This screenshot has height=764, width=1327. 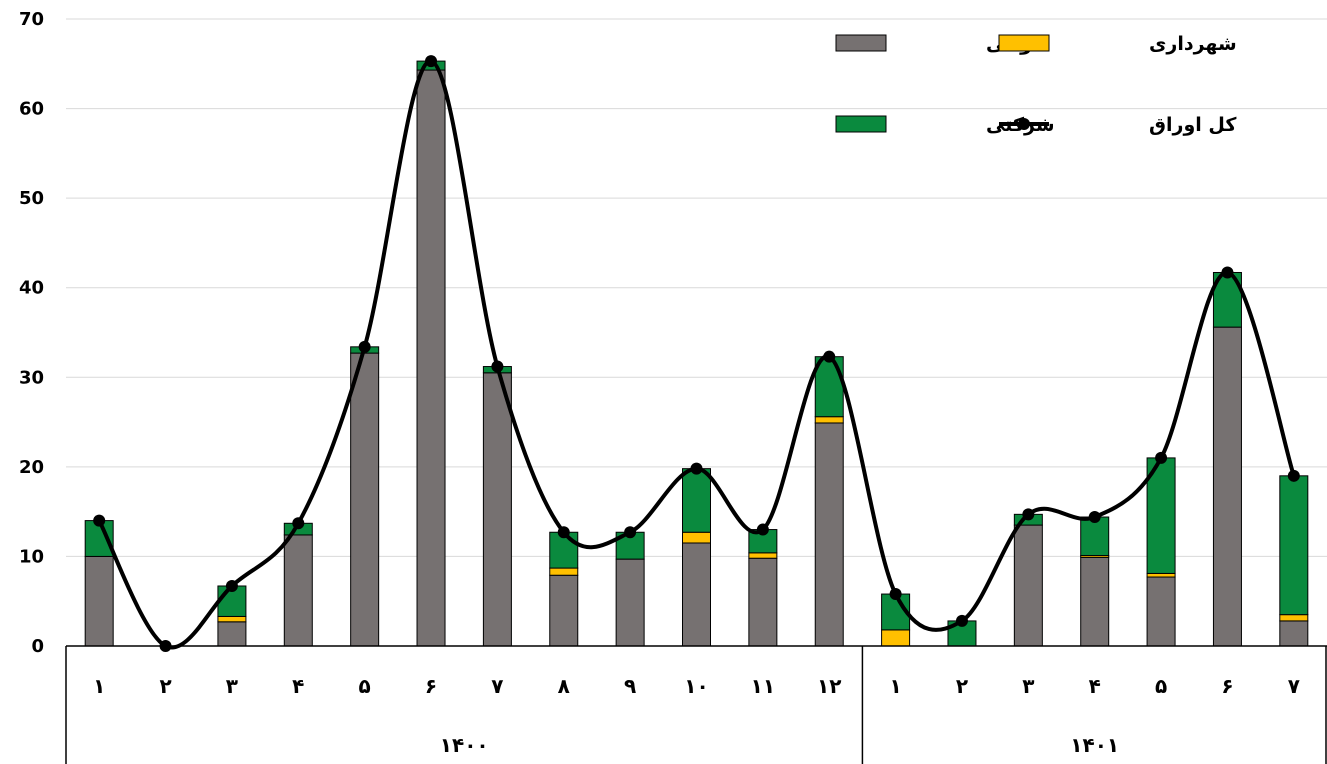 I want to click on y-axis: 0 10 20 30 40 50 60 70, so click(x=31, y=333).